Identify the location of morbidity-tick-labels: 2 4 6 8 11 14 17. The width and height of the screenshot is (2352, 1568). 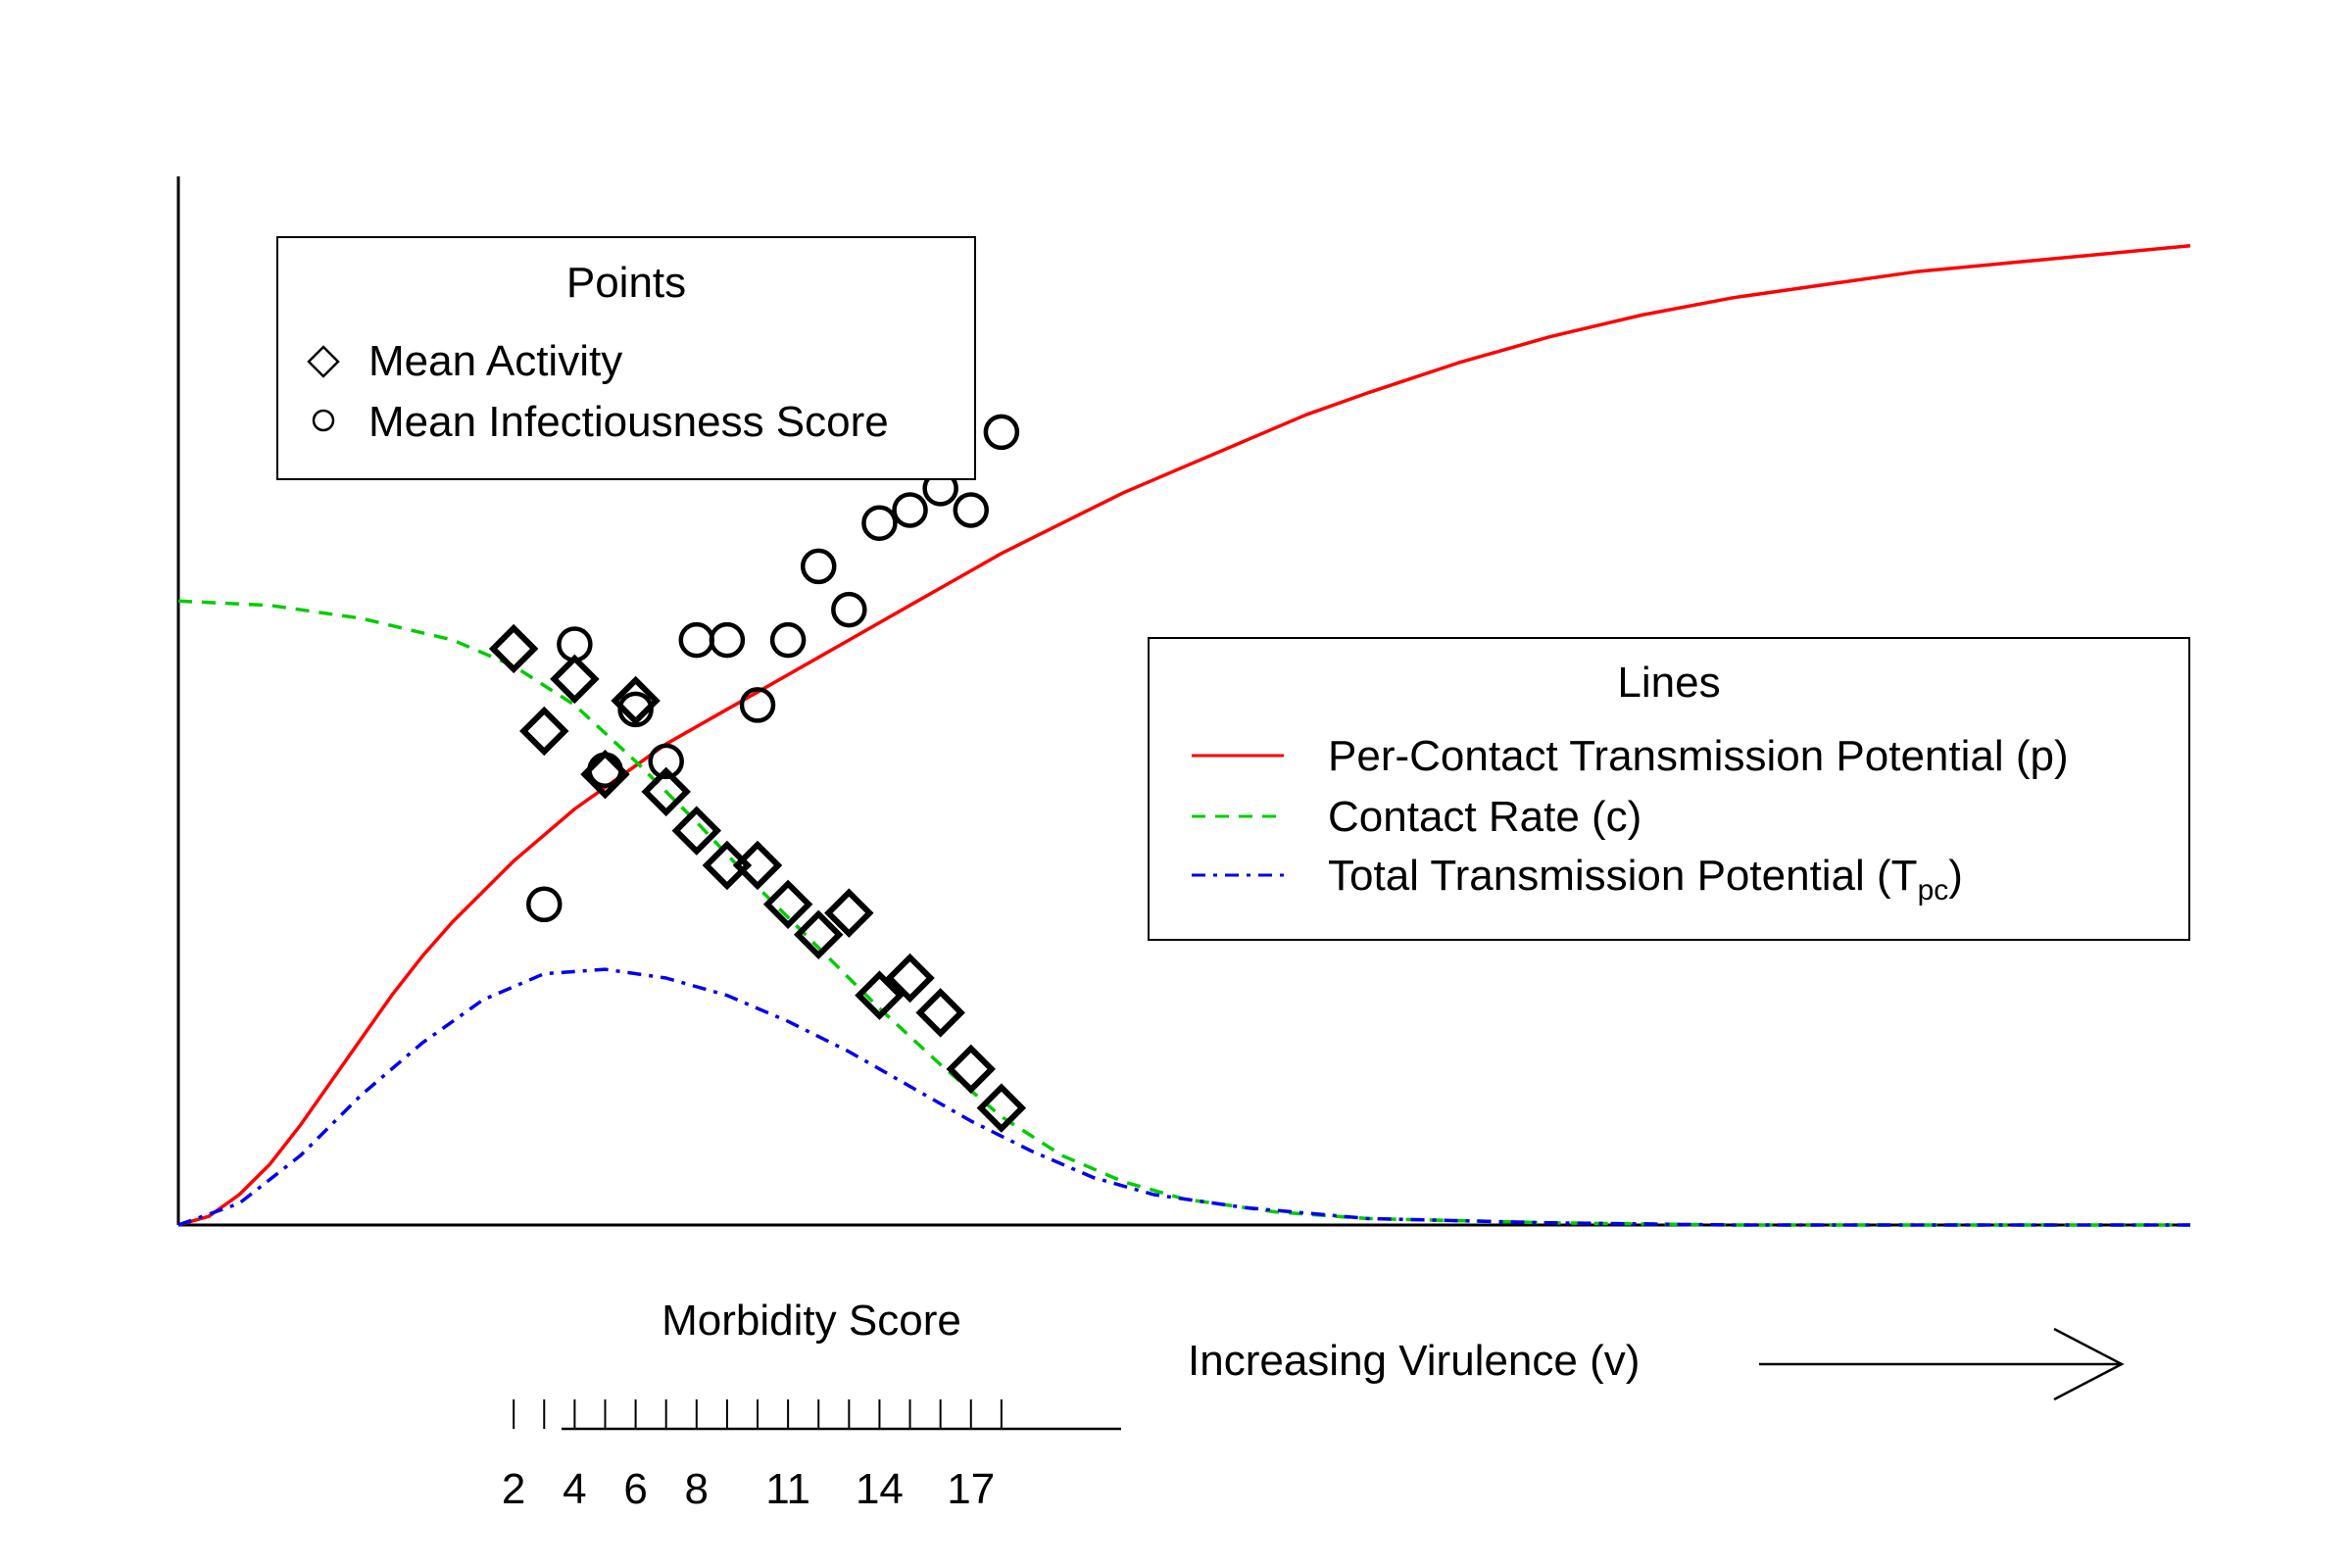
(748, 1489).